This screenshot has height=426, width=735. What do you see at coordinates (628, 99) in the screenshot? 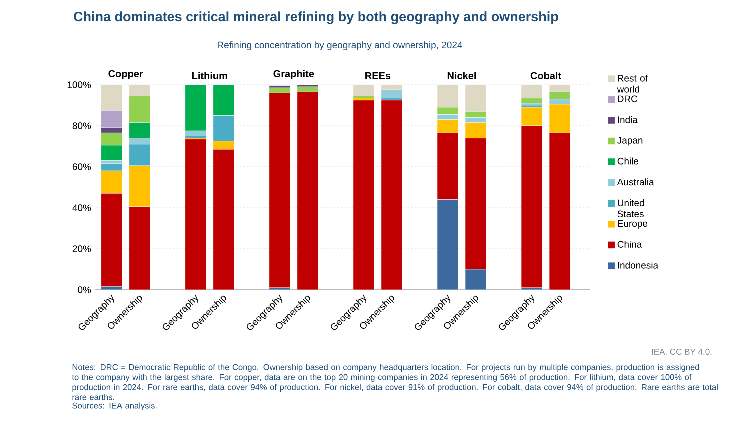
I see `legend-label: DRC` at bounding box center [628, 99].